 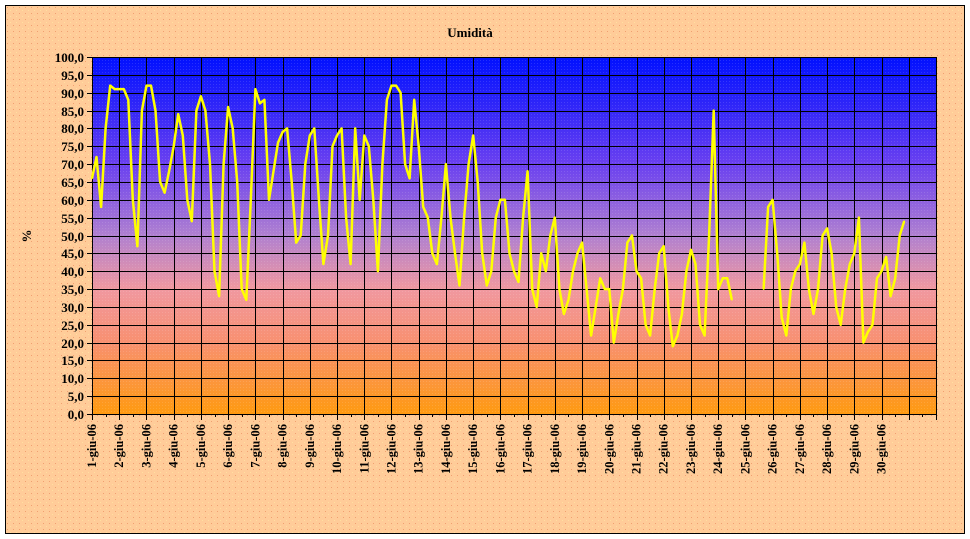 What do you see at coordinates (72, 378) in the screenshot?
I see `y-tick-label: 10,0` at bounding box center [72, 378].